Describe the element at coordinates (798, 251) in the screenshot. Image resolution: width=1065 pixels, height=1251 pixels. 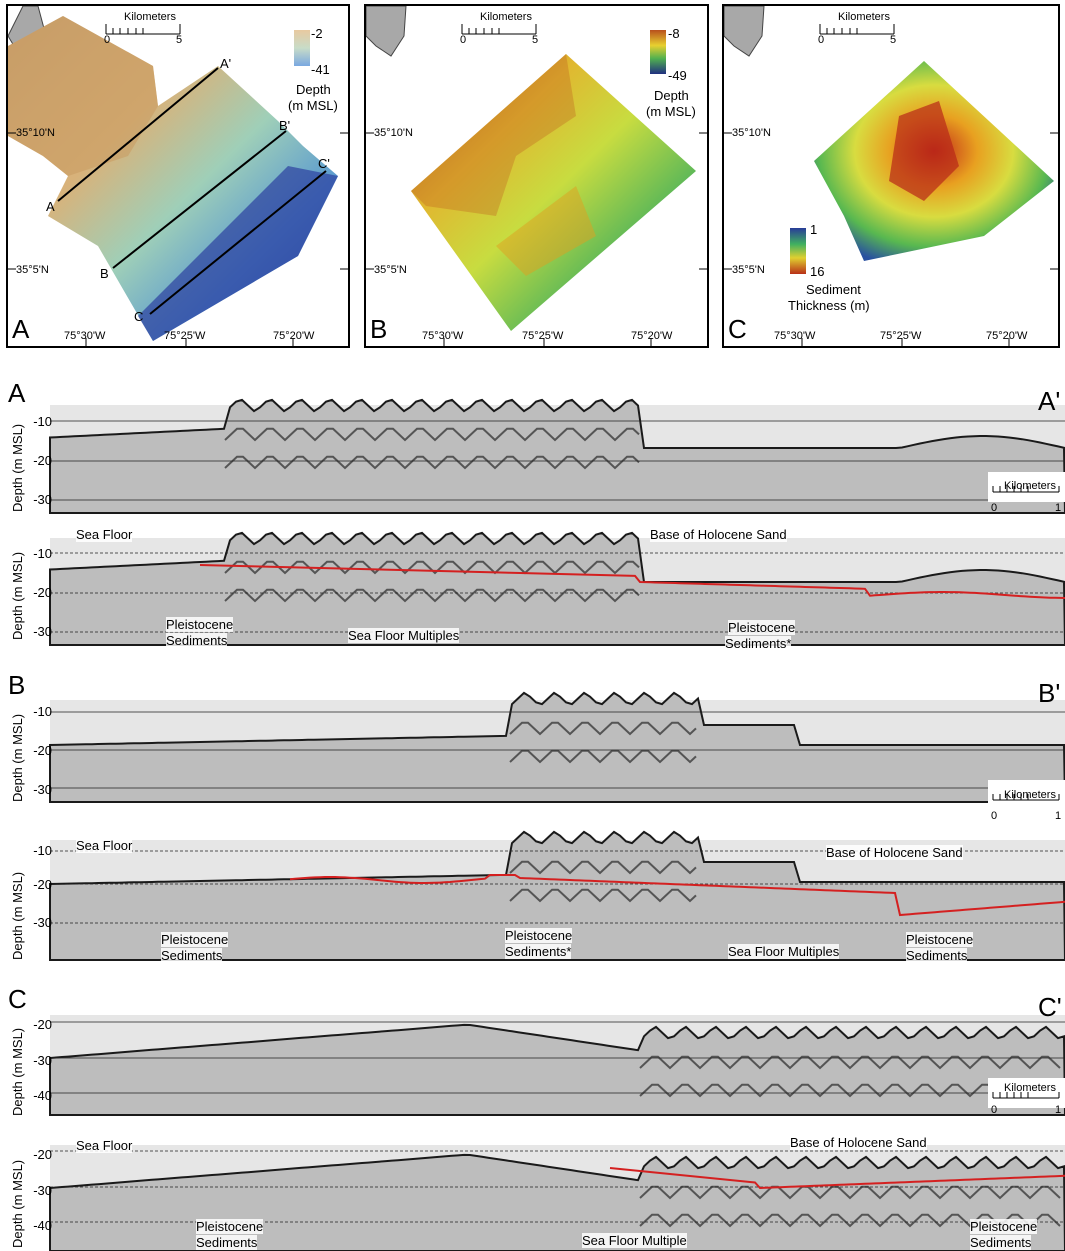
I see `colorbar-c` at that location.